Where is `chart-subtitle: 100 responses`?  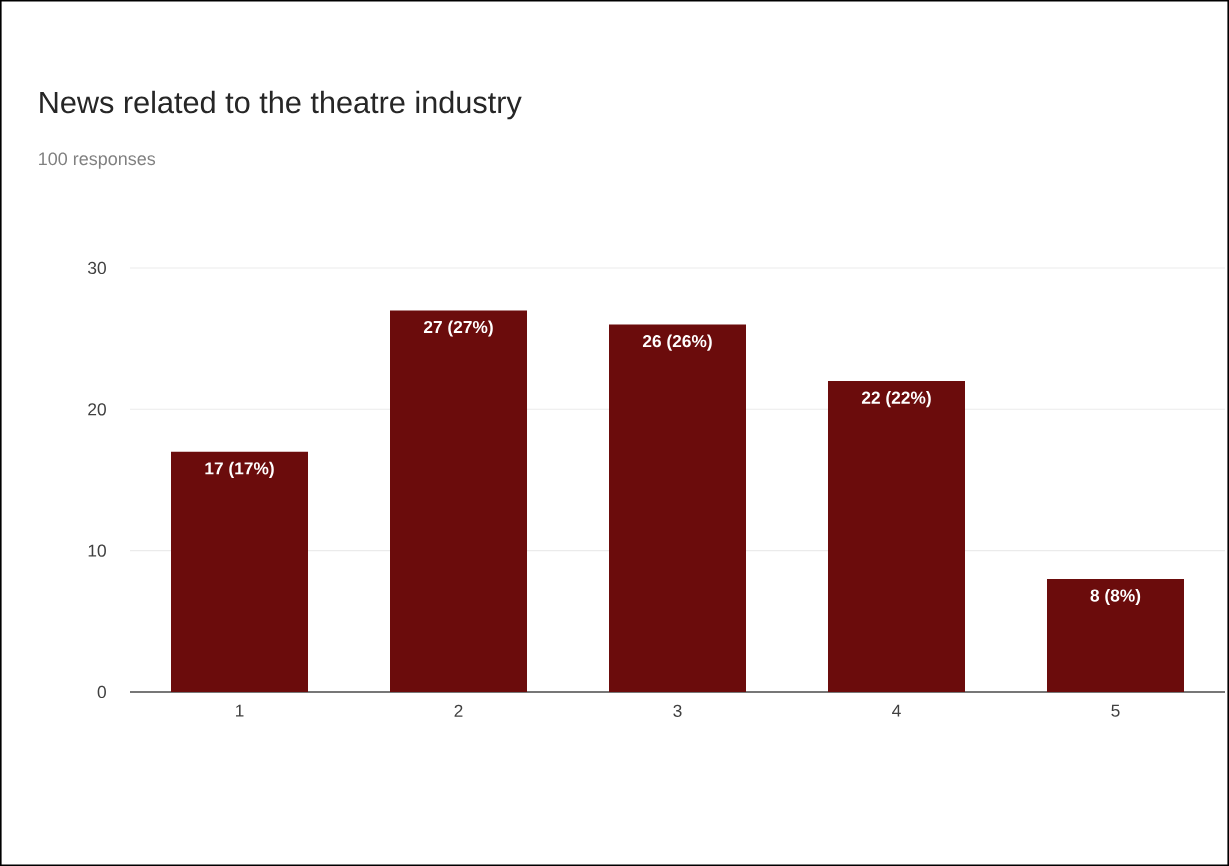 chart-subtitle: 100 responses is located at coordinates (97, 160).